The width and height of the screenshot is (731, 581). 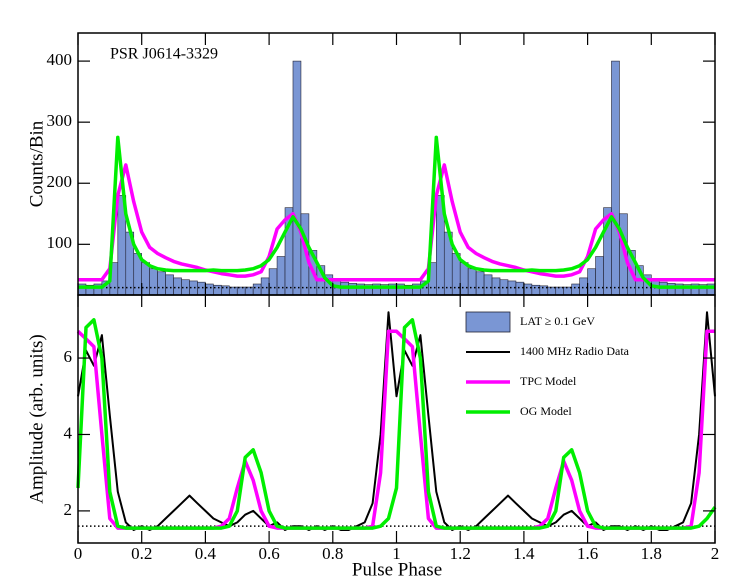 What do you see at coordinates (68, 432) in the screenshot?
I see `y-tick-label: 4` at bounding box center [68, 432].